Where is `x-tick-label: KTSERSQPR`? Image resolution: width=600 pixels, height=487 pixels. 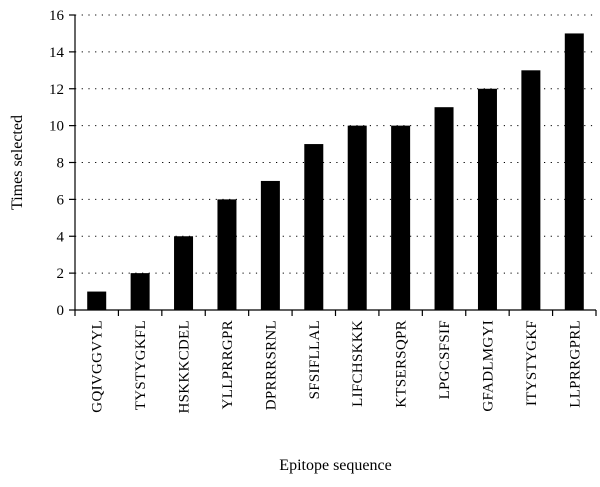
x-tick-label: KTSERSQPR is located at coordinates (402, 364).